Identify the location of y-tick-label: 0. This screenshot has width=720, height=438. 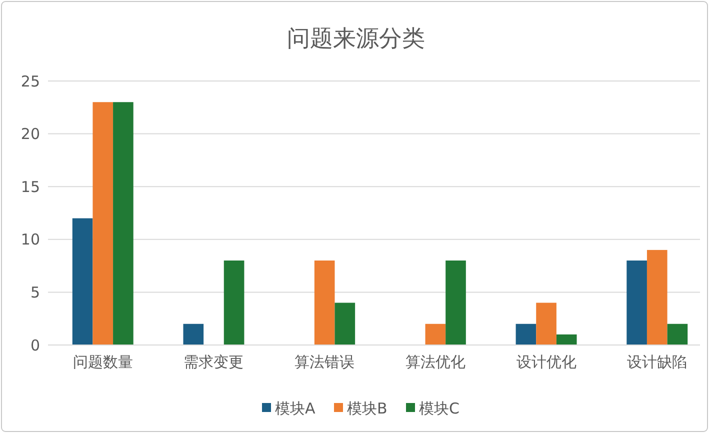
(35, 345).